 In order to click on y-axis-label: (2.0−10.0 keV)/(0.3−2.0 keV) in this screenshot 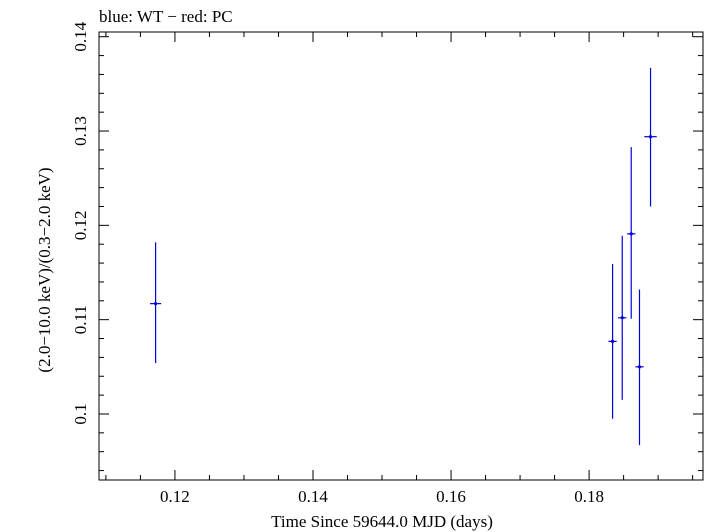, I will do `click(44, 269)`.